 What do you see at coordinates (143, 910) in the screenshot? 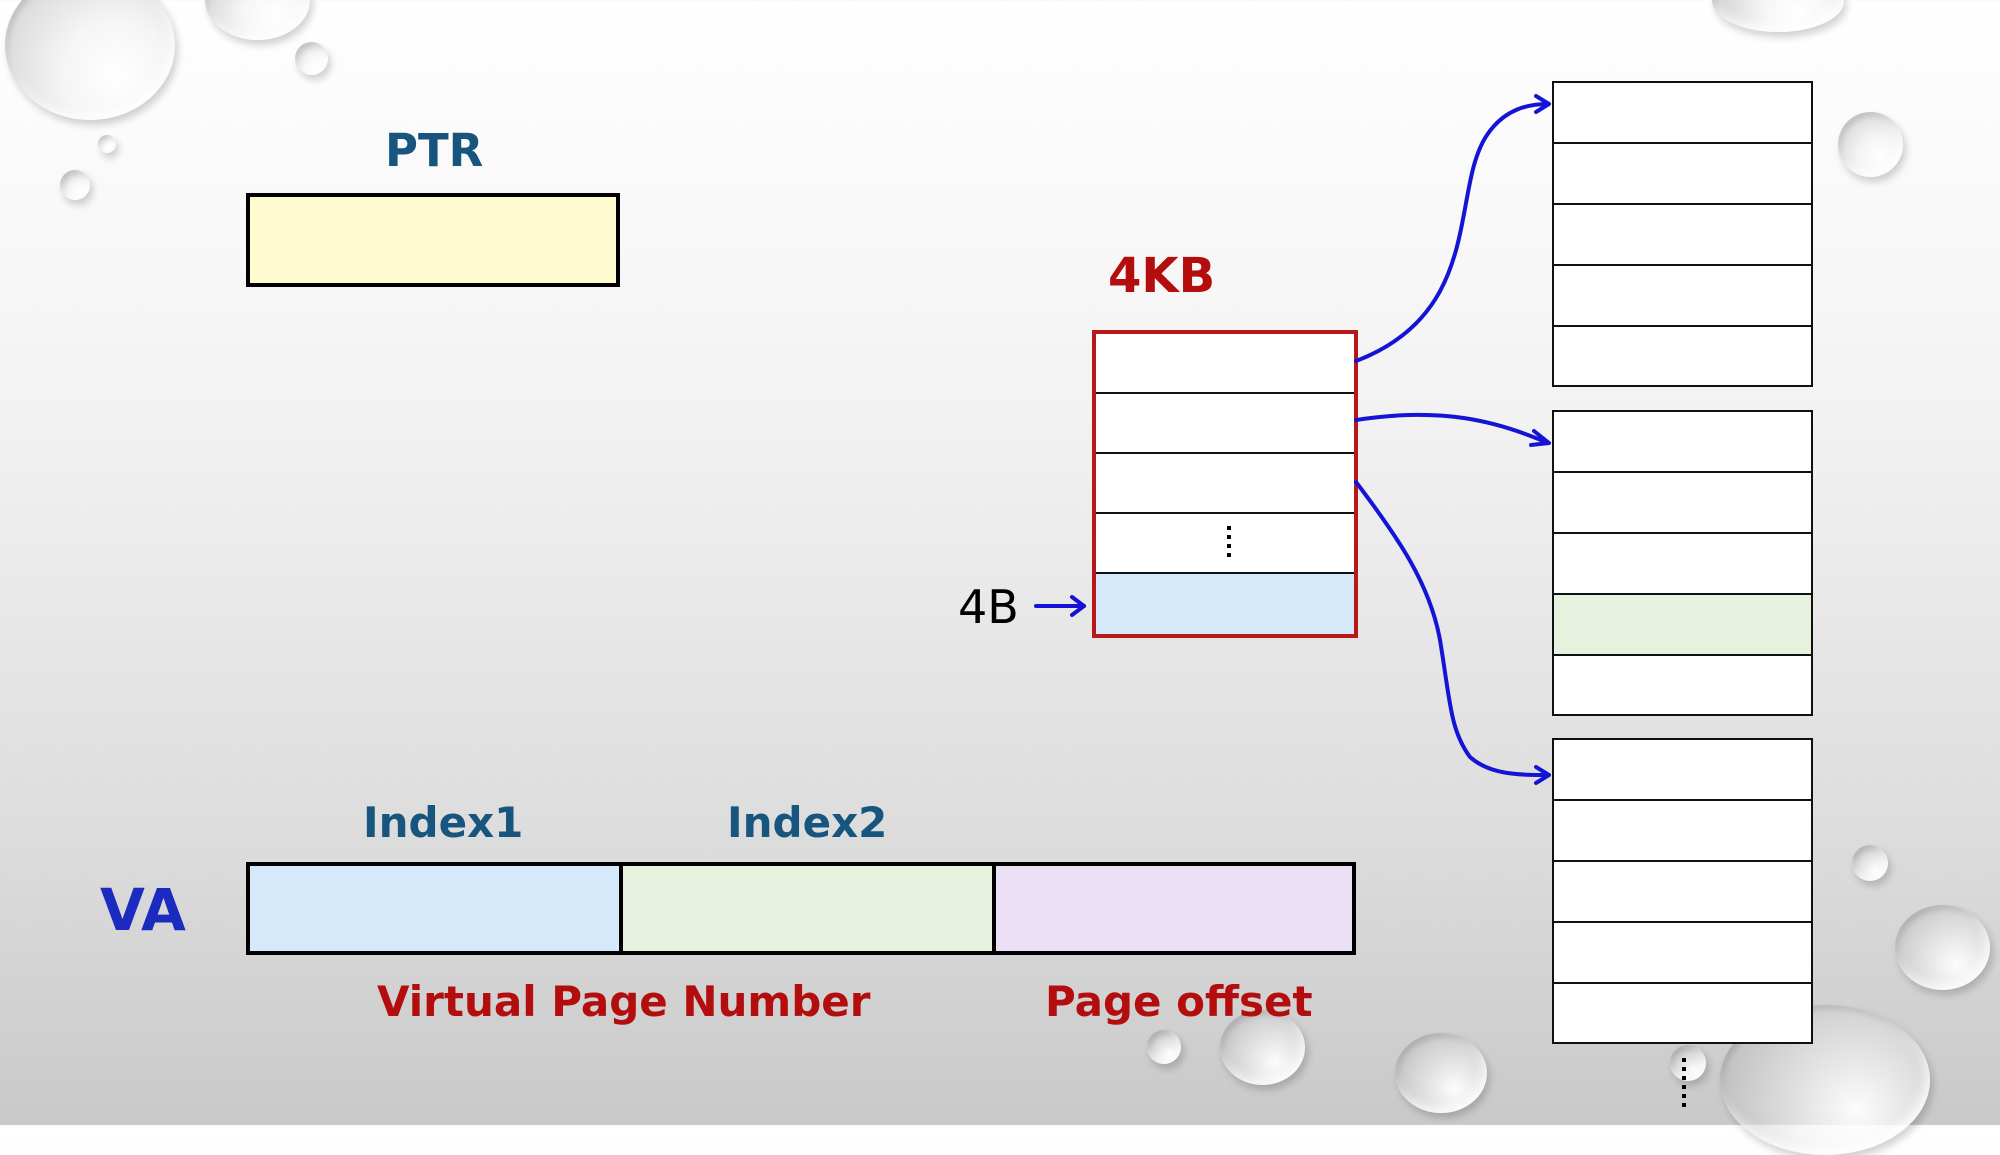
I see `va-label: VA` at bounding box center [143, 910].